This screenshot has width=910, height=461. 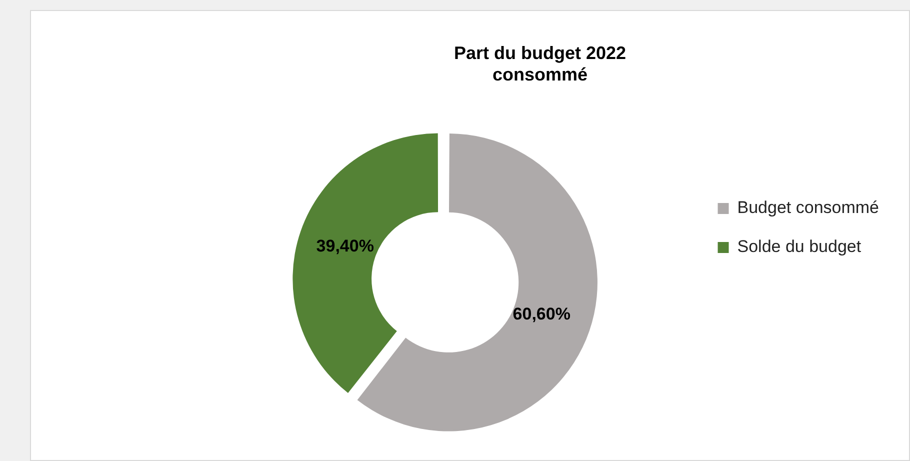 I want to click on legend-label: Budget consommé, so click(x=808, y=208).